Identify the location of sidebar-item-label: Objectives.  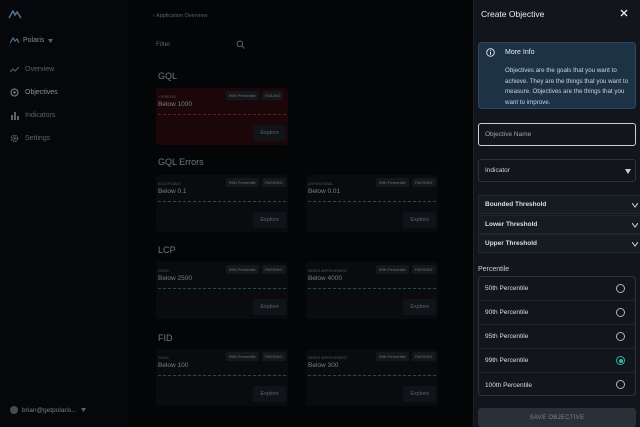
(41, 92).